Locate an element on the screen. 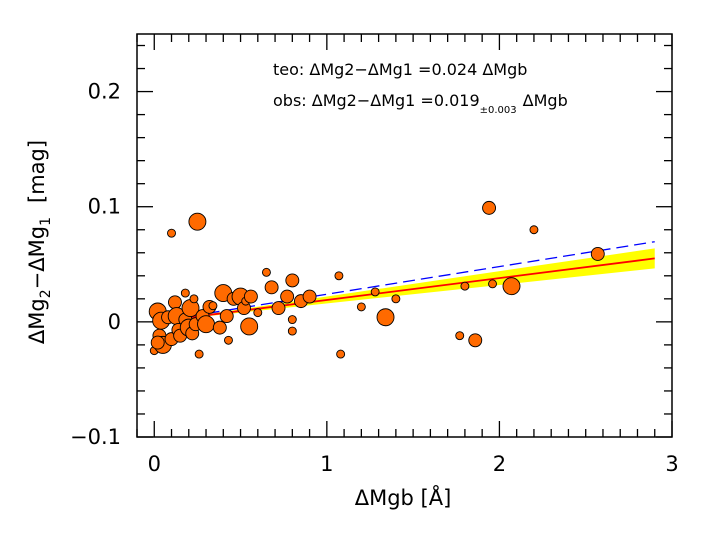  annotation-obs-tail: ΔMgb is located at coordinates (545, 100).